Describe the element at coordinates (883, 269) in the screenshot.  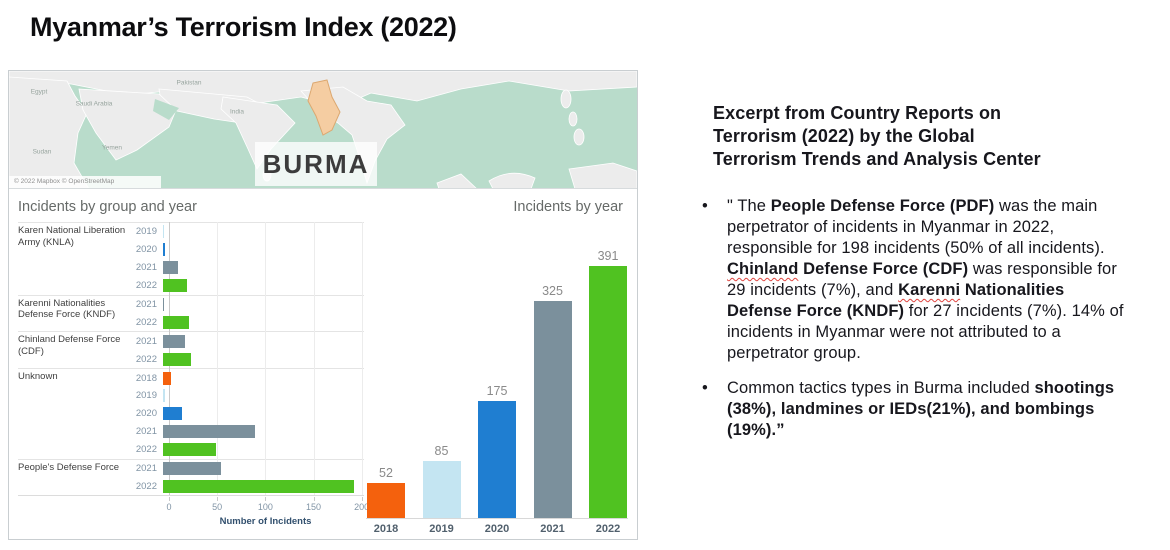
I see `excerpt-text-segment: Defense Force (CDF)` at that location.